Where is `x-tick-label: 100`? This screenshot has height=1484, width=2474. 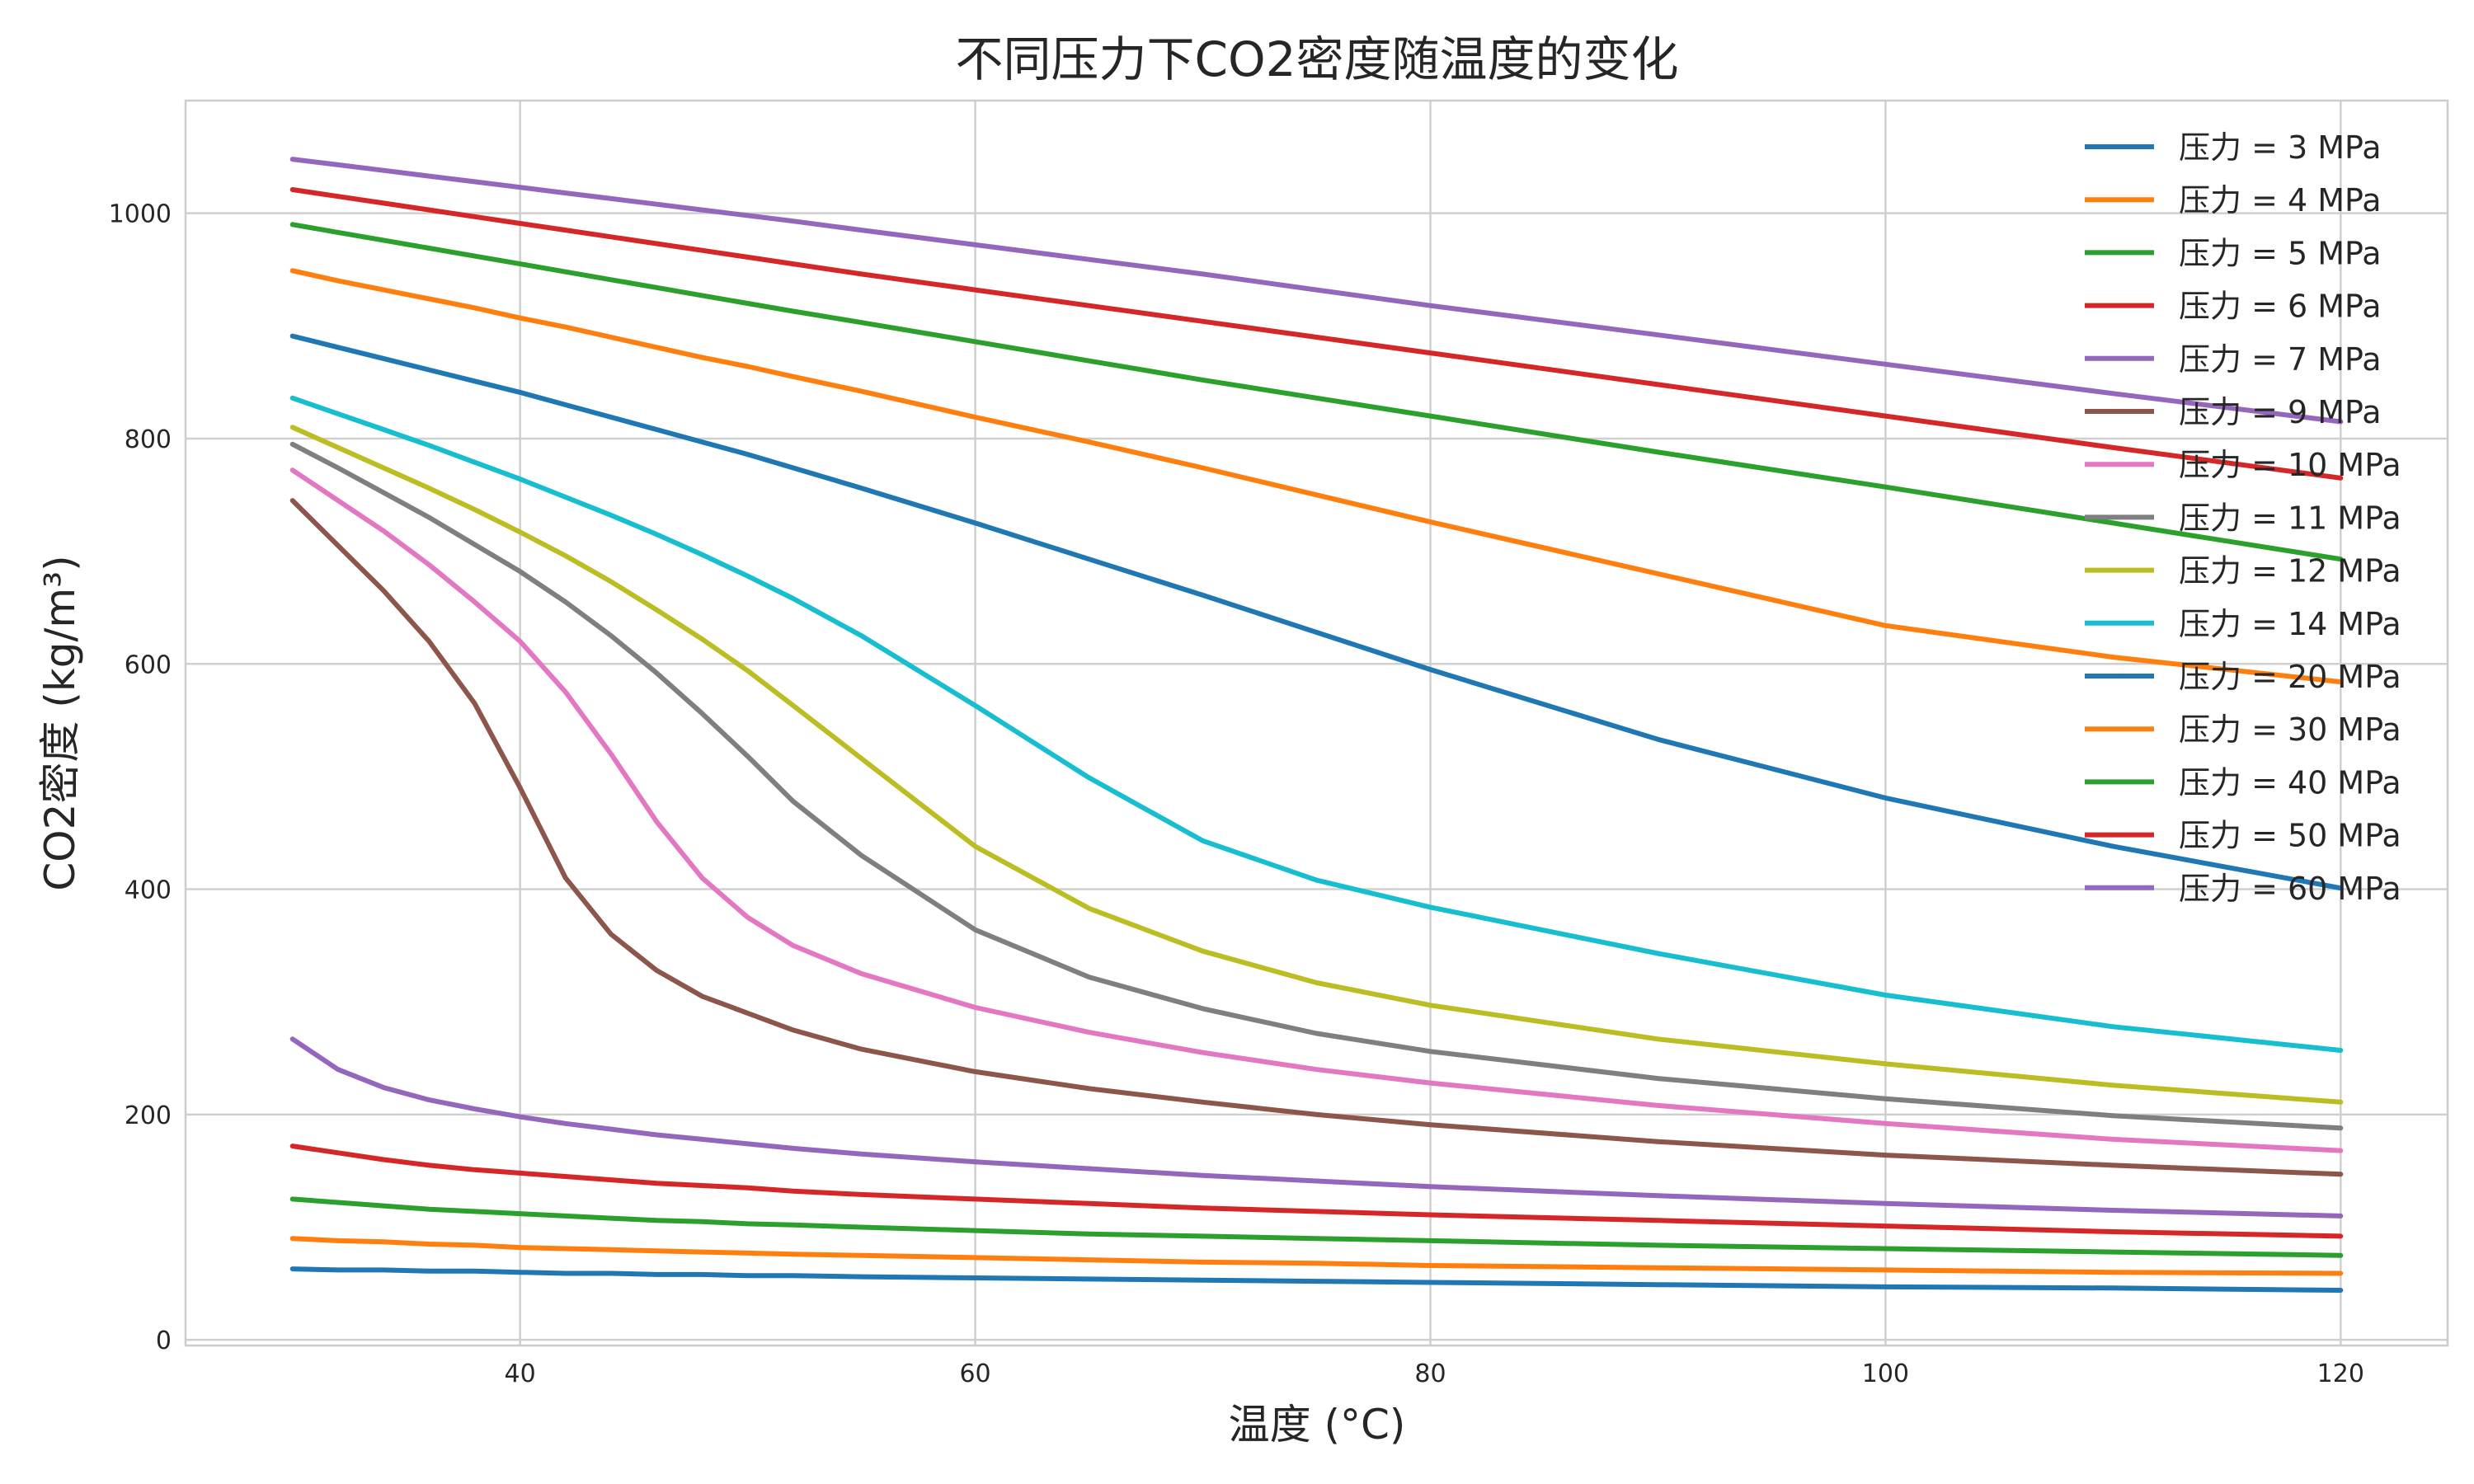 x-tick-label: 100 is located at coordinates (1885, 1374).